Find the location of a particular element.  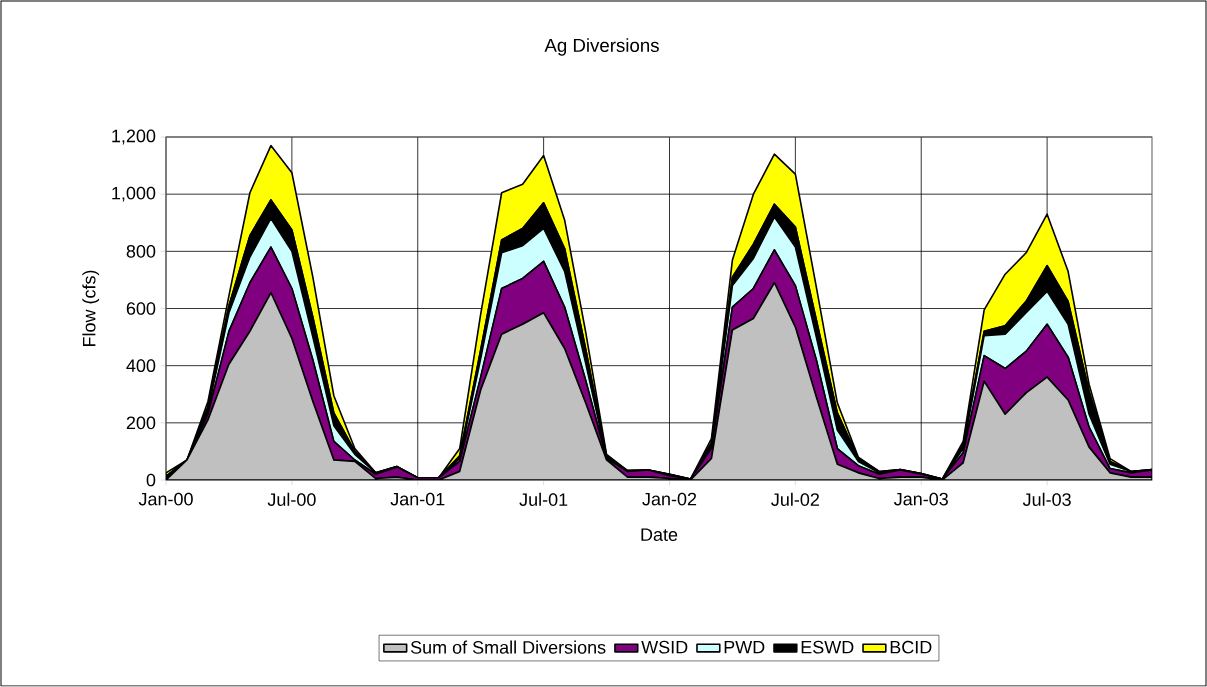

x-axis-title: Date is located at coordinates (659, 534).